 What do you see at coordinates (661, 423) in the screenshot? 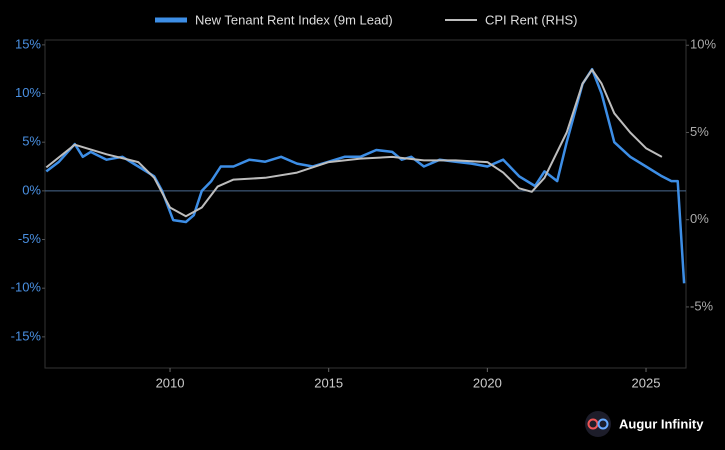
I see `brand: Augur Infinity` at bounding box center [661, 423].